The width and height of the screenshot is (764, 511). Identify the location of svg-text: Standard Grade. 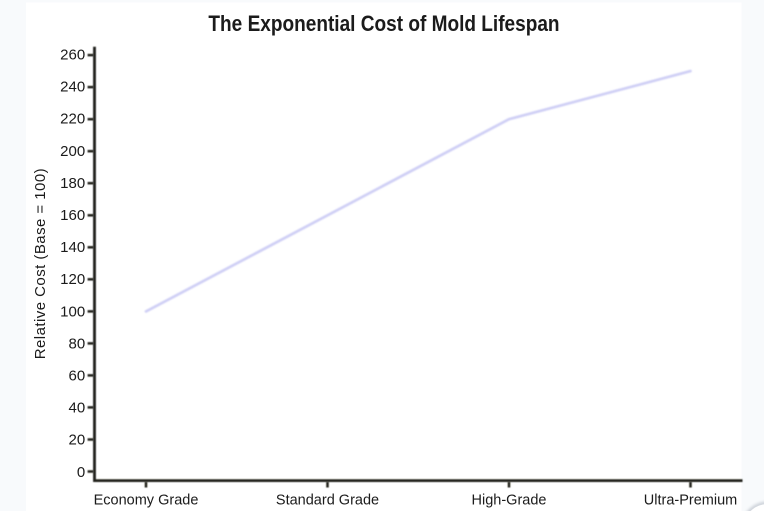
(327, 500).